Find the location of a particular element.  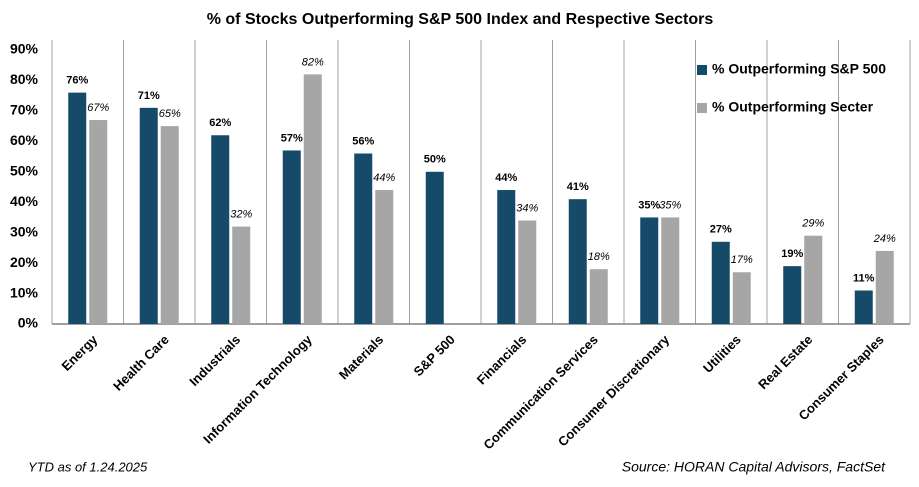

value-label: 24% is located at coordinates (884, 239).